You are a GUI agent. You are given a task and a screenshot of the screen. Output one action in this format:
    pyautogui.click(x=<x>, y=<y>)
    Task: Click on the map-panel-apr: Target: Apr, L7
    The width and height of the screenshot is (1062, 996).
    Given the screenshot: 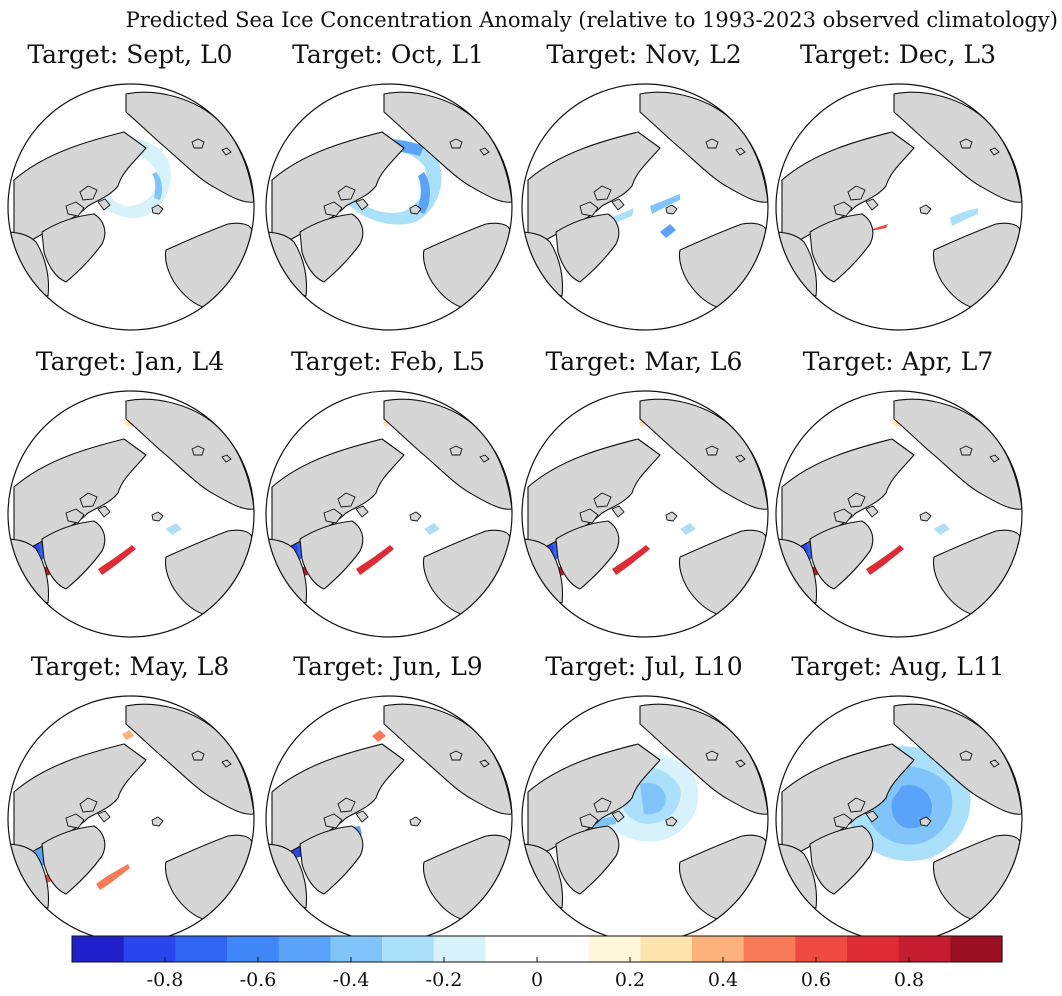 What is the action you would take?
    pyautogui.click(x=898, y=495)
    